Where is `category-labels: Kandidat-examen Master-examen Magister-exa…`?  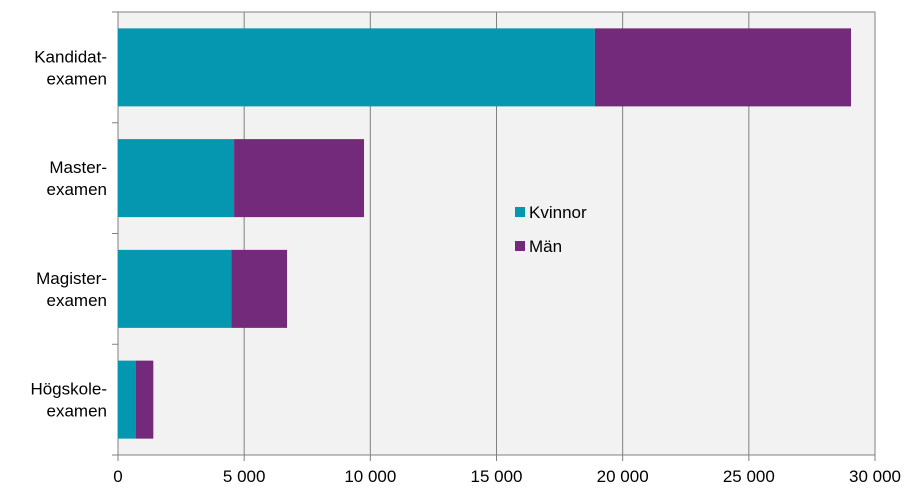 category-labels: Kandidat-examen Master-examen Magister-exa… is located at coordinates (68, 233).